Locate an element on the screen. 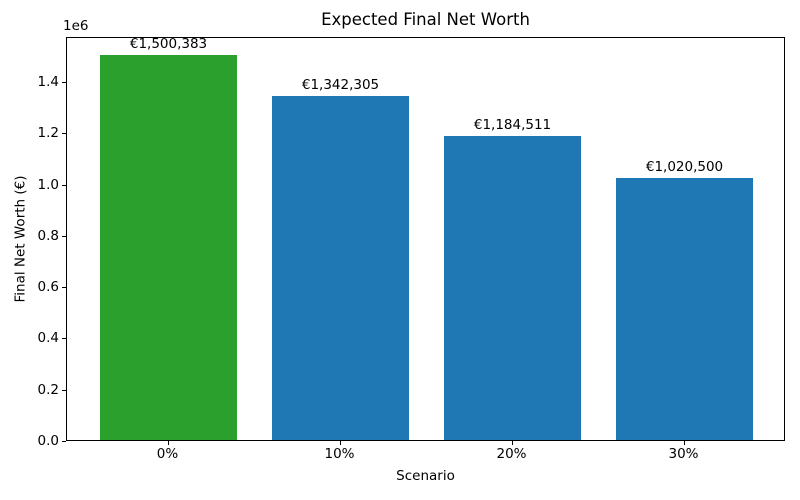 The image size is (800, 500). x-tick-label: 30% is located at coordinates (683, 454).